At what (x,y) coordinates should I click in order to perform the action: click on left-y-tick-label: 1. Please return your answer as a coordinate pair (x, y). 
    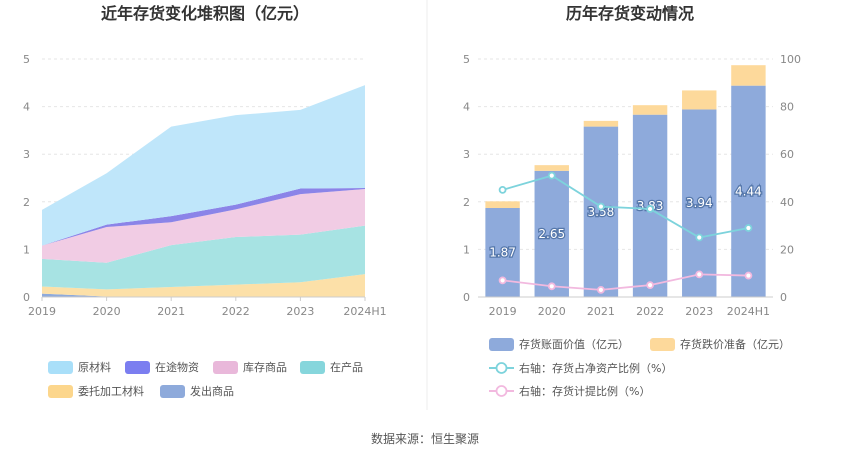
    Looking at the image, I should click on (26, 249).